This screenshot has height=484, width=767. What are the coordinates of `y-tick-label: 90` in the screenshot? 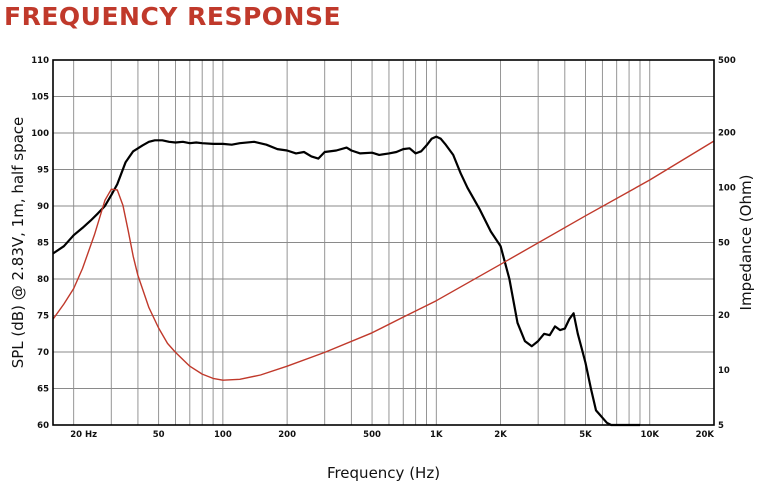 It's located at (43, 207).